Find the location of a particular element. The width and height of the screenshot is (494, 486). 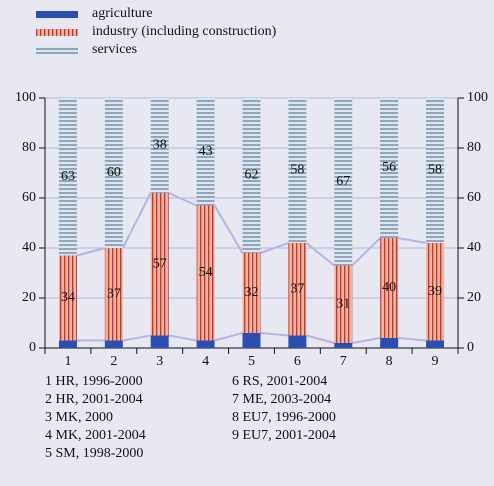

value-label: 57 is located at coordinates (160, 263).